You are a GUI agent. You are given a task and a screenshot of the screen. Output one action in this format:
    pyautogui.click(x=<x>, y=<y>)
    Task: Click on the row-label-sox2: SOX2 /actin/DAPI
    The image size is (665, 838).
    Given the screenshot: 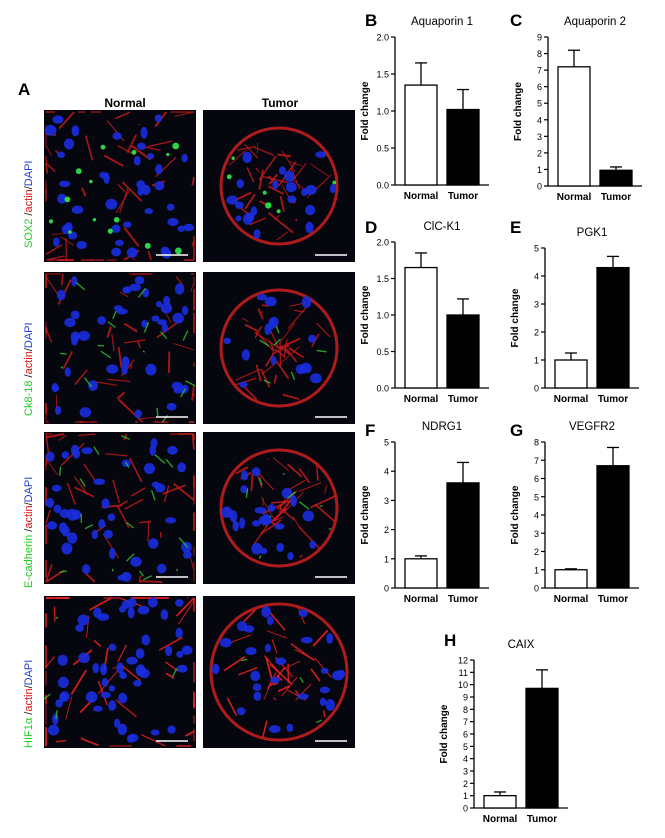 What is the action you would take?
    pyautogui.click(x=29, y=204)
    